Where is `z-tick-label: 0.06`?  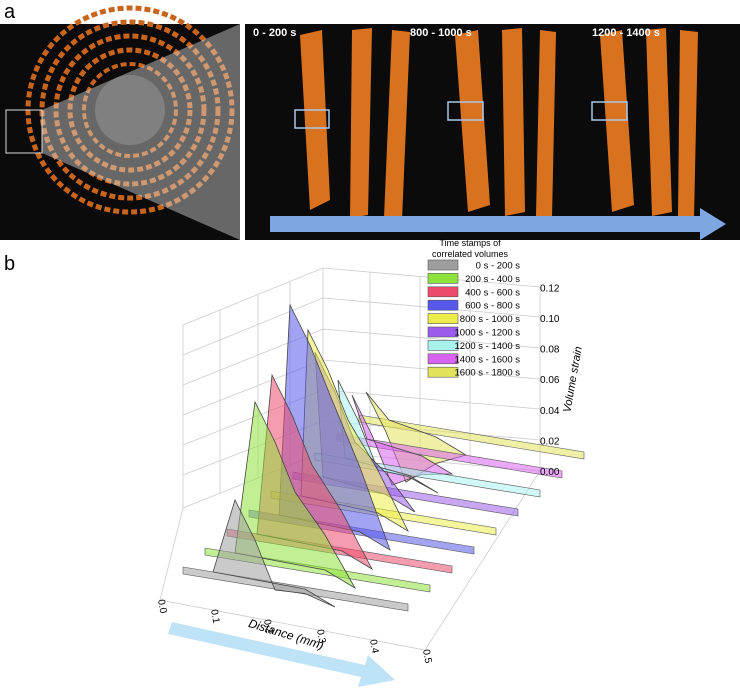
z-tick-label: 0.06 is located at coordinates (550, 380).